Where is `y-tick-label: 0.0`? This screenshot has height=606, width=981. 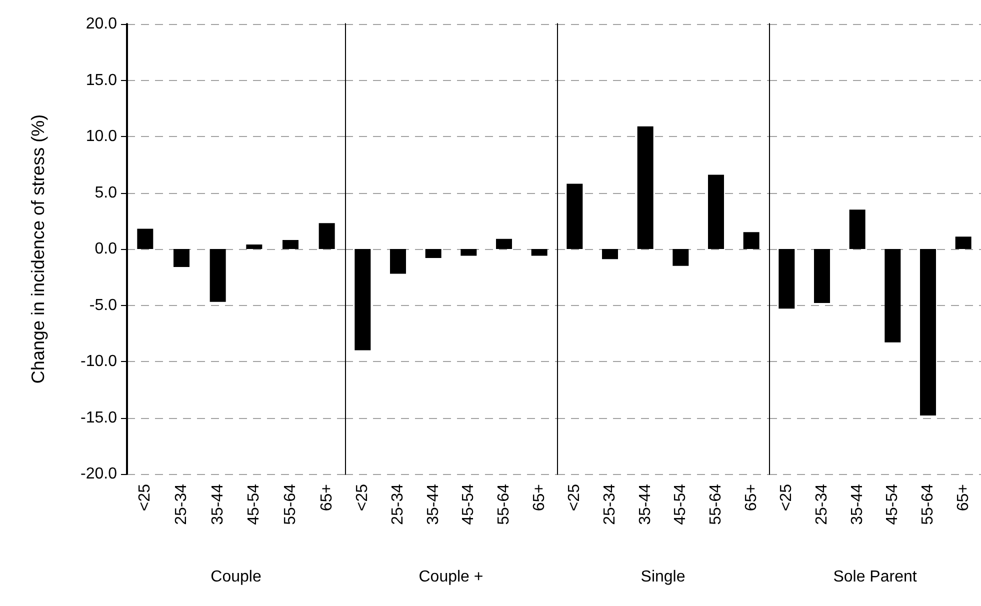
y-tick-label: 0.0 is located at coordinates (106, 249).